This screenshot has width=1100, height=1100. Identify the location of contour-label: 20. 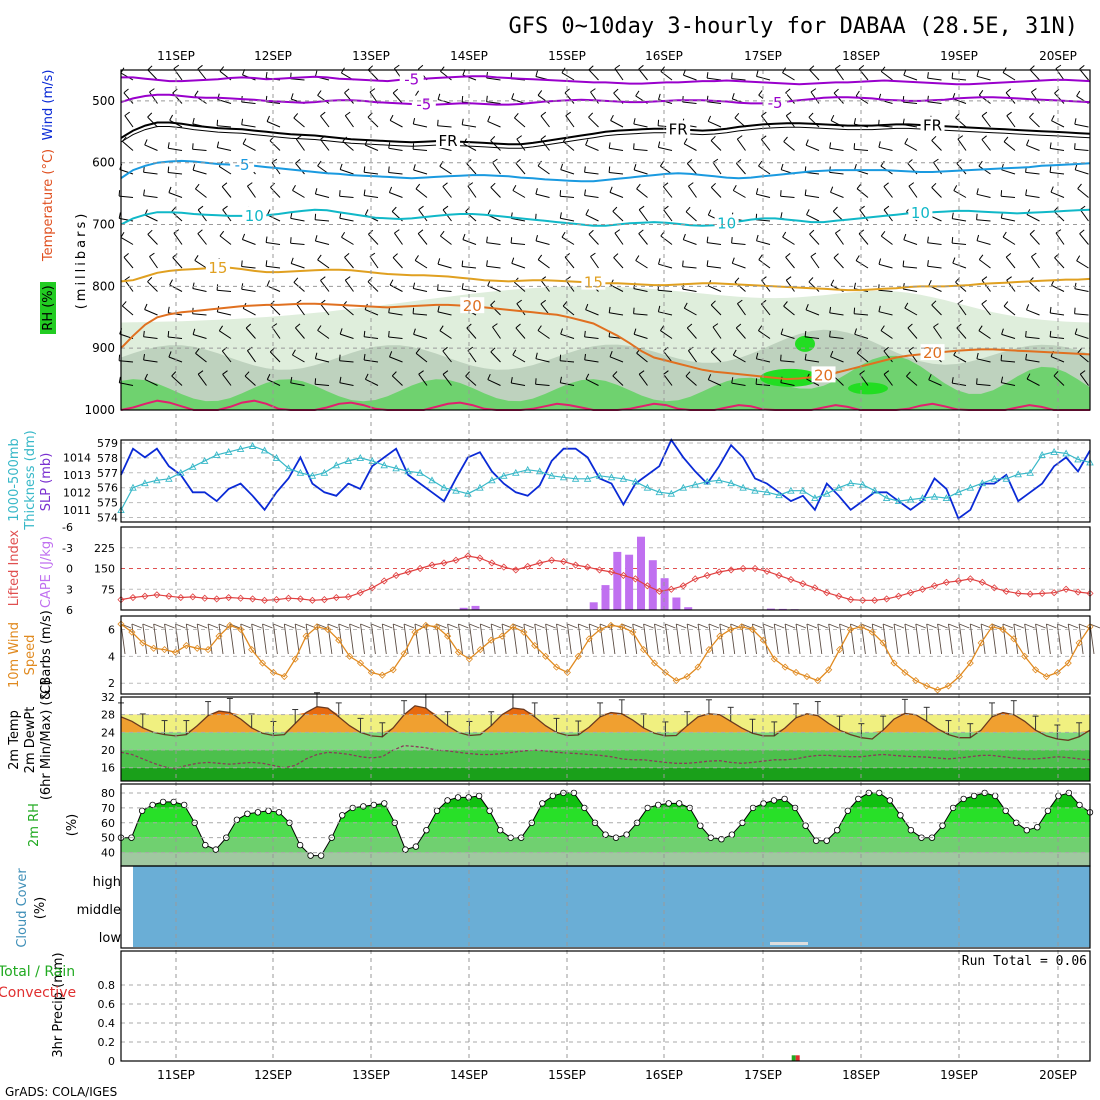
(823, 375).